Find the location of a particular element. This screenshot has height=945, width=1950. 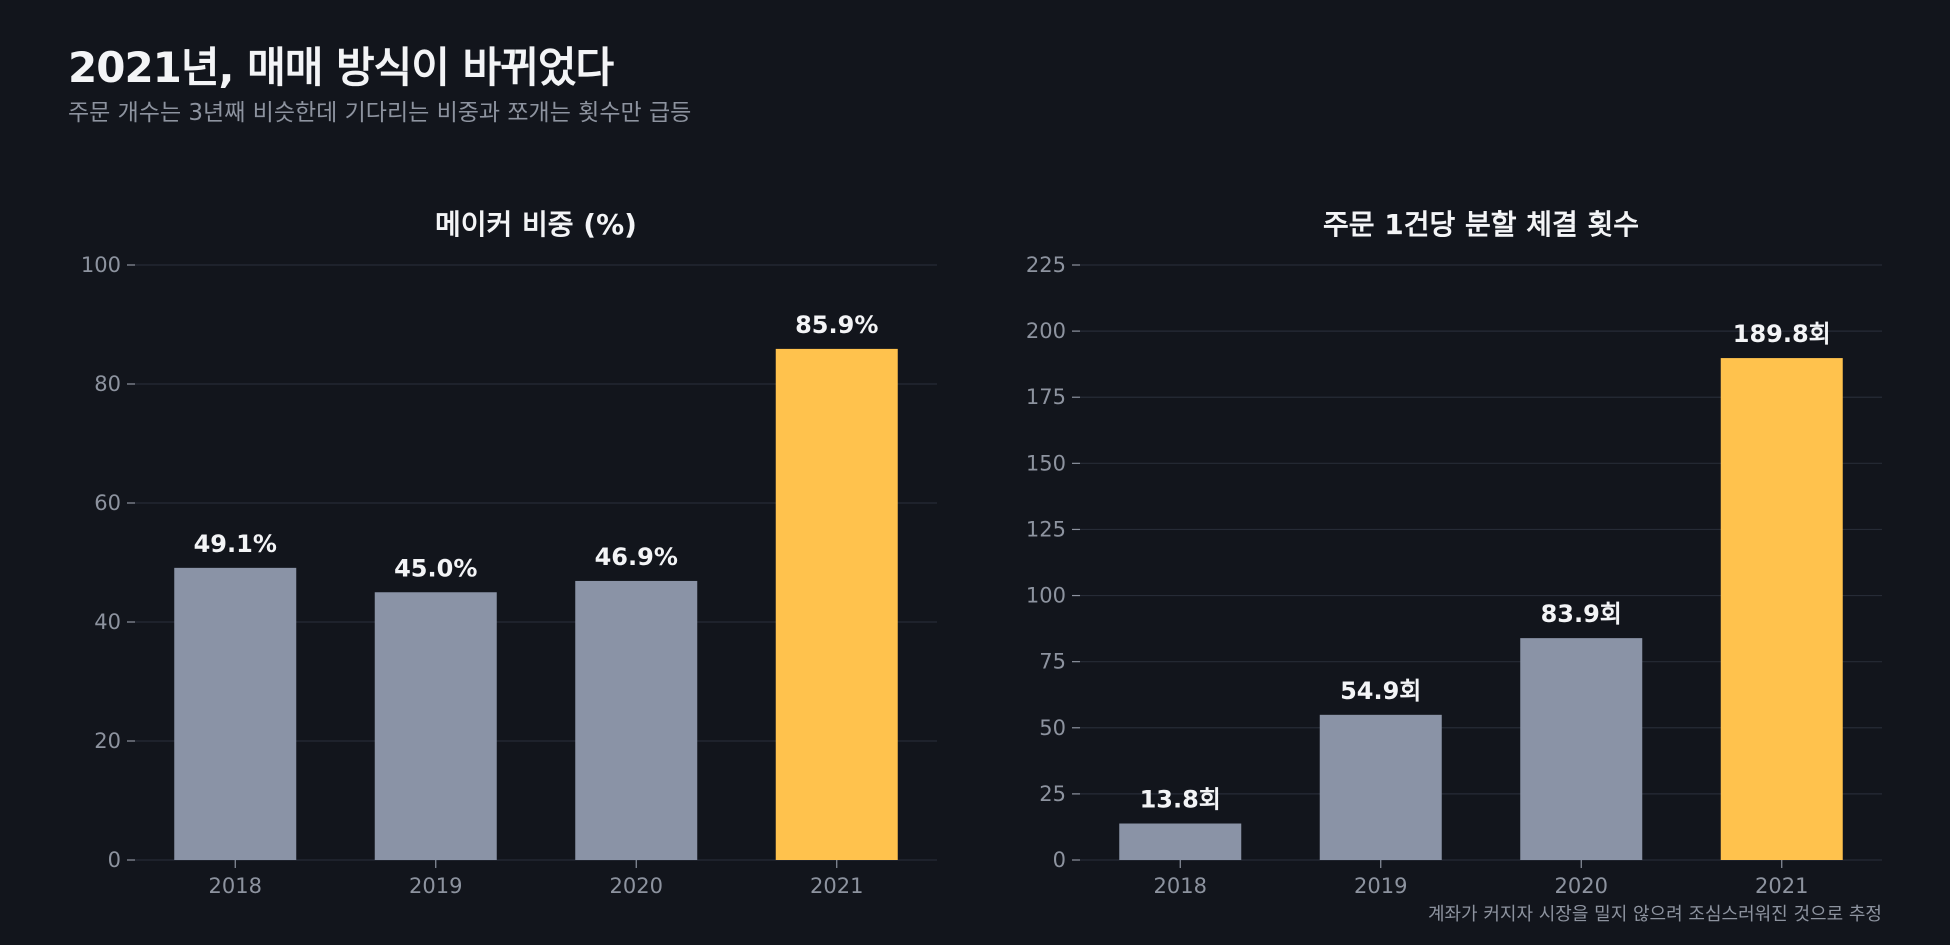

split-fill-y-tick-label: 75 is located at coordinates (1052, 662).